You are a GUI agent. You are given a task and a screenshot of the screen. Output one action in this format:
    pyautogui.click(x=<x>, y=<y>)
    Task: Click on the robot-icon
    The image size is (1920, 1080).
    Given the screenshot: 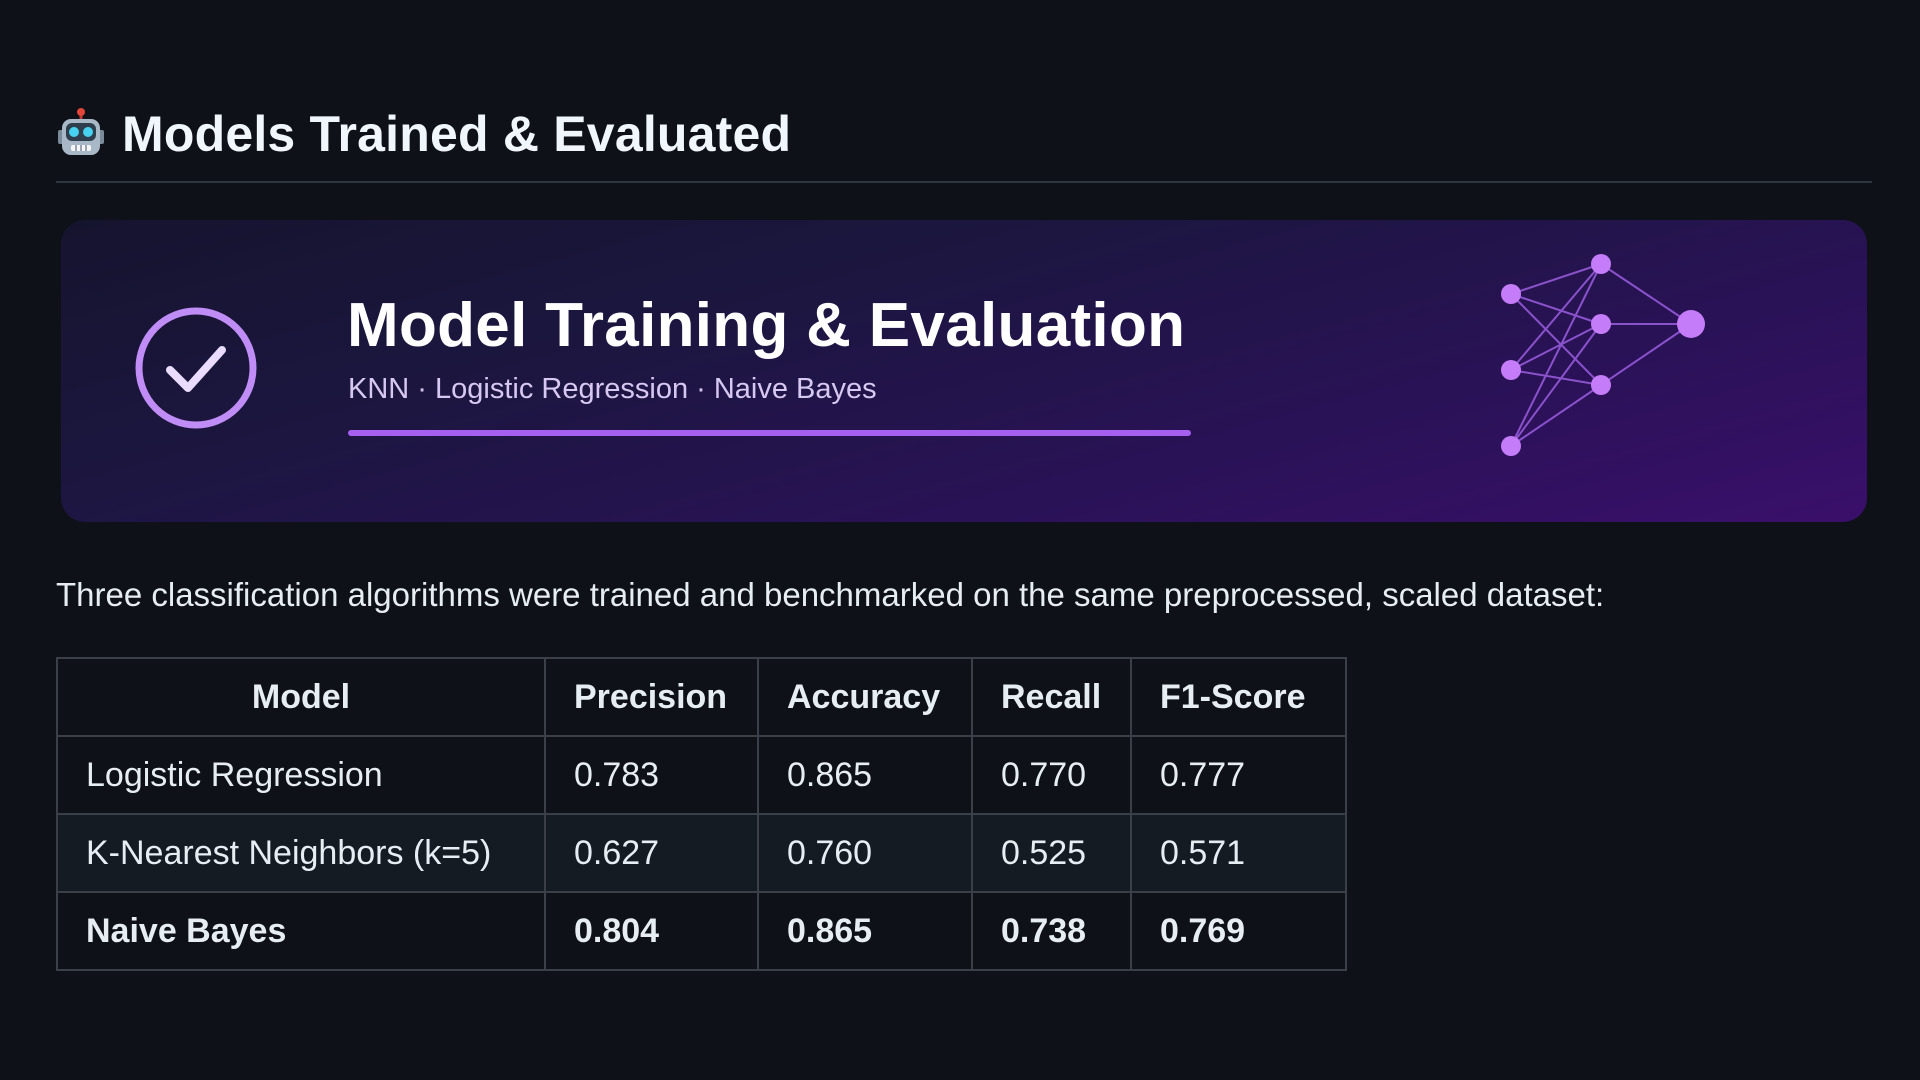 What is the action you would take?
    pyautogui.click(x=81, y=131)
    